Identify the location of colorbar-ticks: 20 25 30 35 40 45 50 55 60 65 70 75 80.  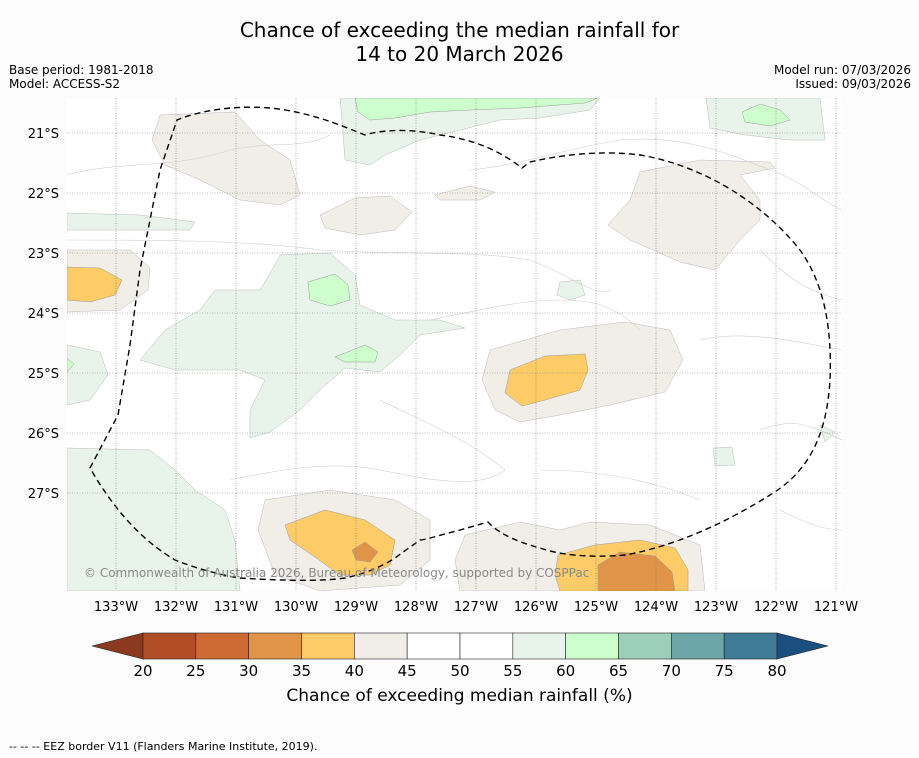
(459, 671).